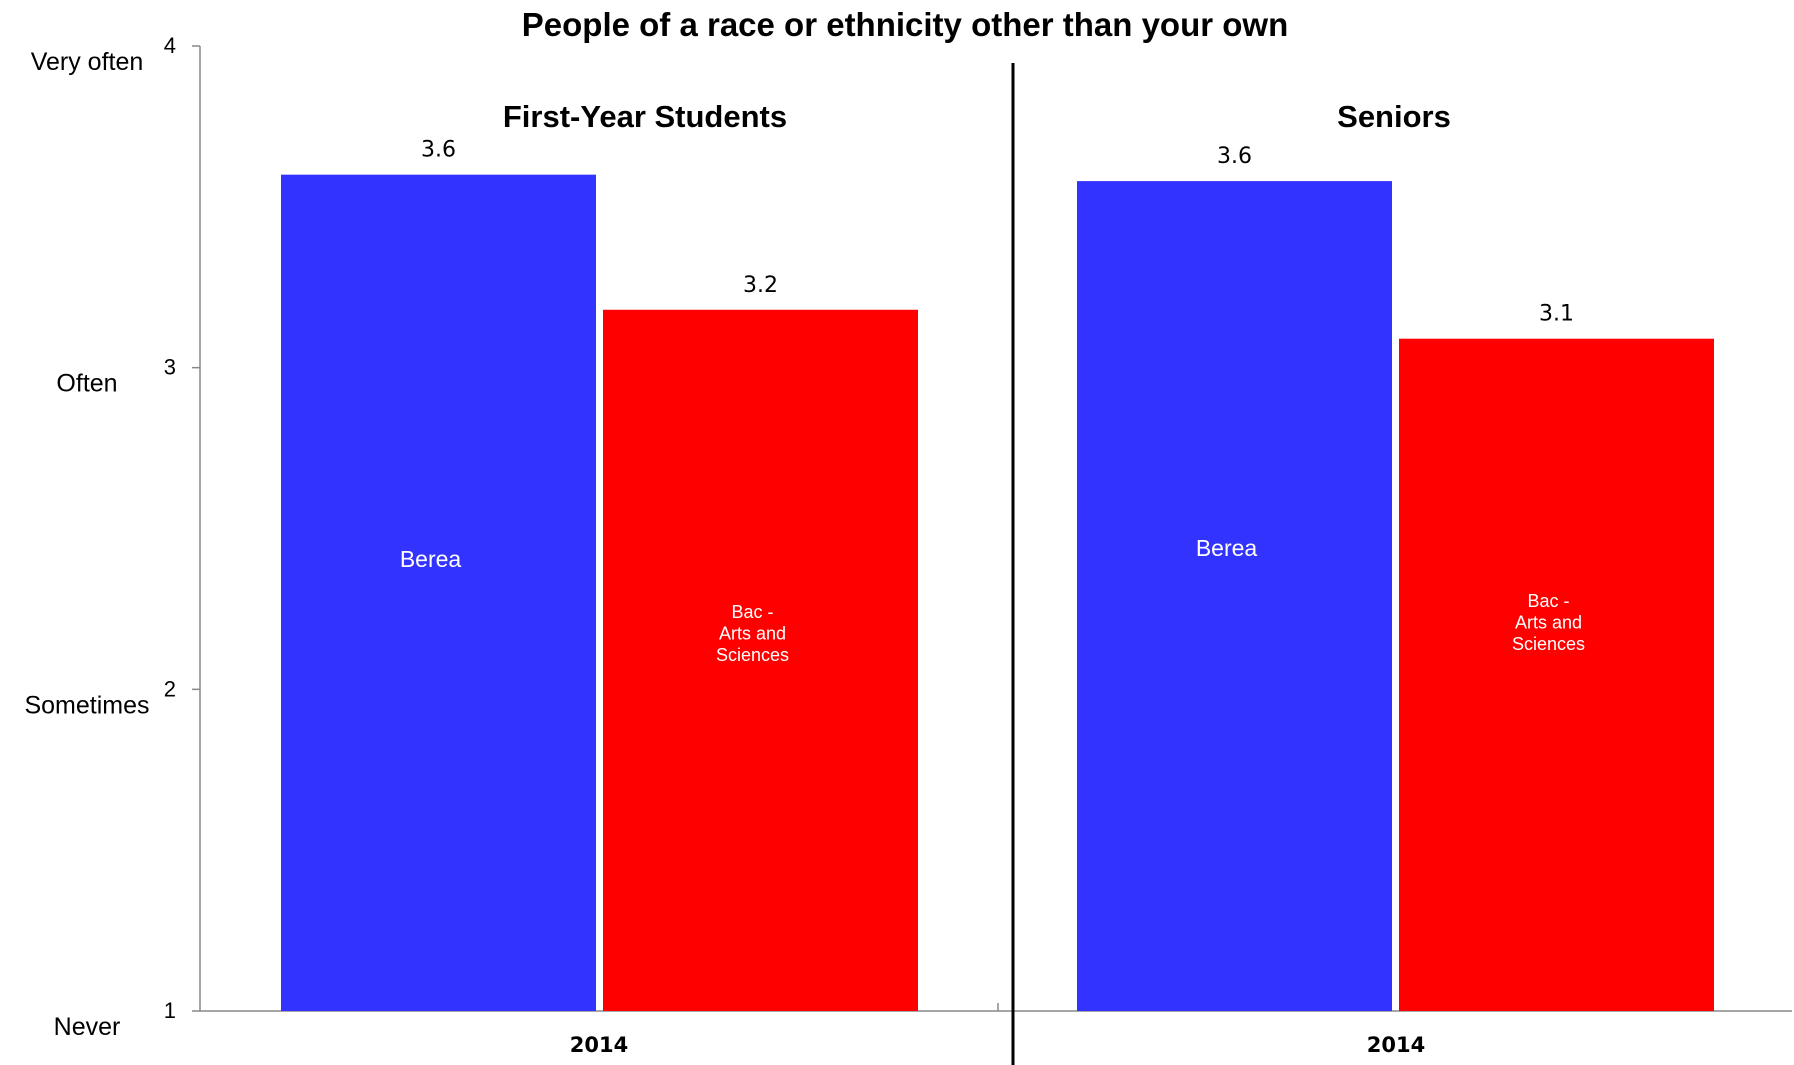 Image resolution: width=1794 pixels, height=1065 pixels. What do you see at coordinates (87, 62) in the screenshot?
I see `y-scale-label: Very often` at bounding box center [87, 62].